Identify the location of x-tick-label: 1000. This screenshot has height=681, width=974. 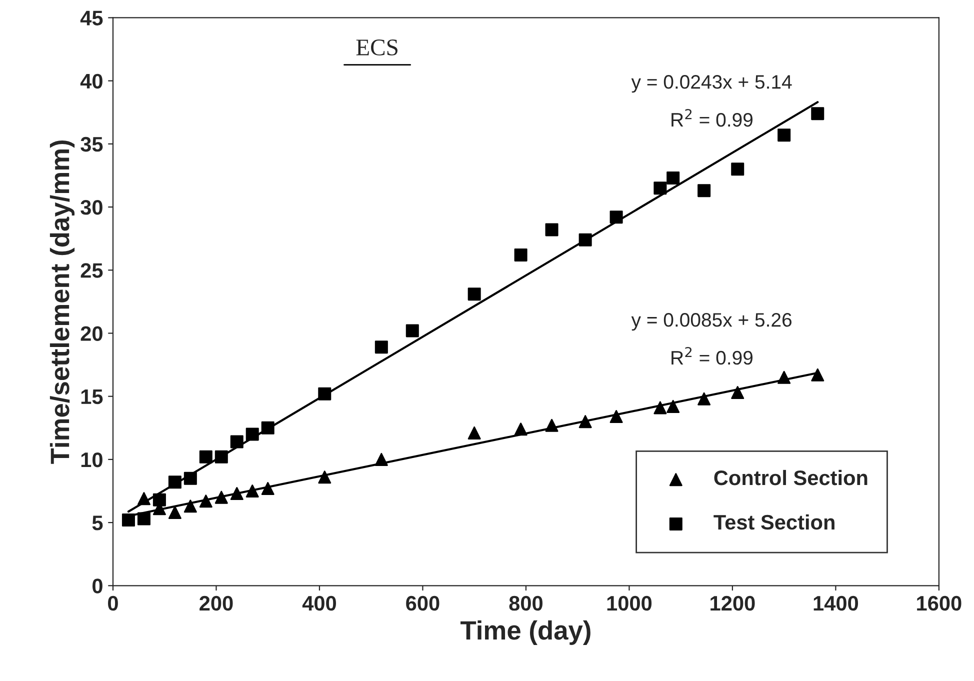
(629, 603).